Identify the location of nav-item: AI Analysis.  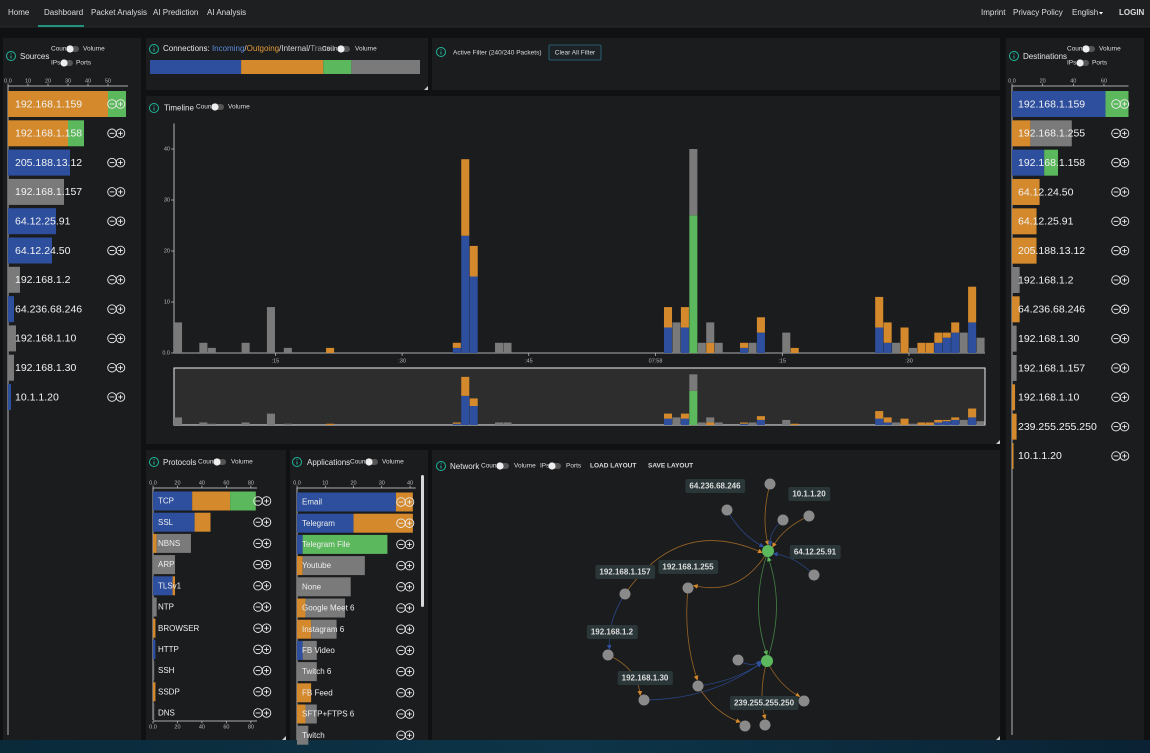
(226, 12).